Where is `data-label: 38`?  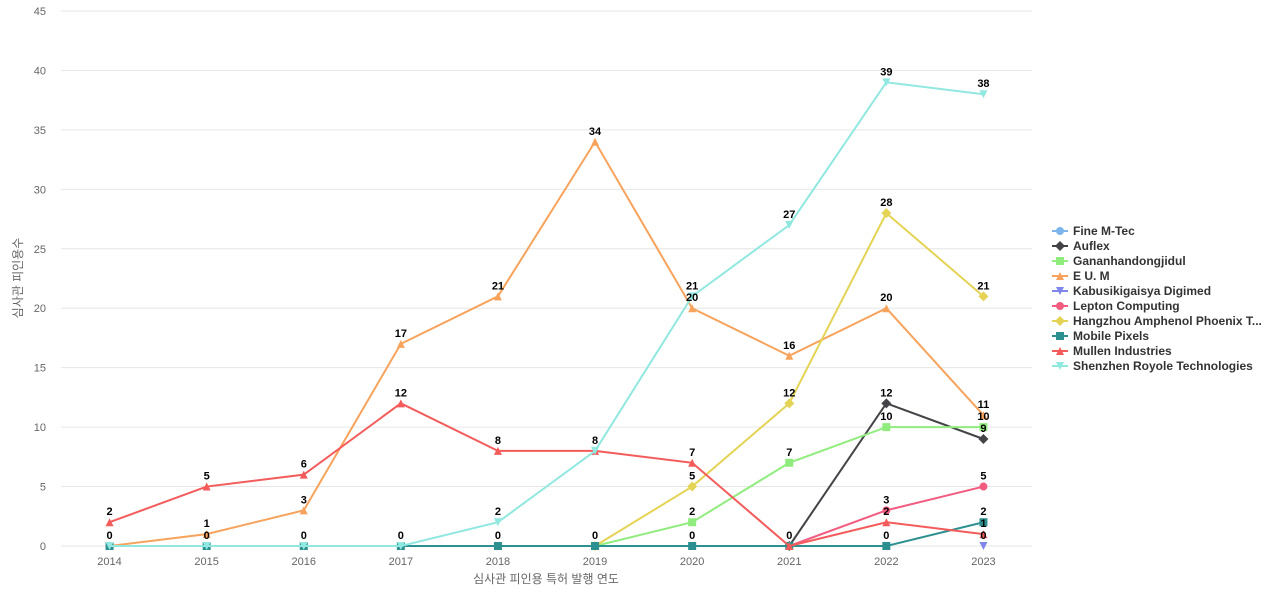 data-label: 38 is located at coordinates (983, 84).